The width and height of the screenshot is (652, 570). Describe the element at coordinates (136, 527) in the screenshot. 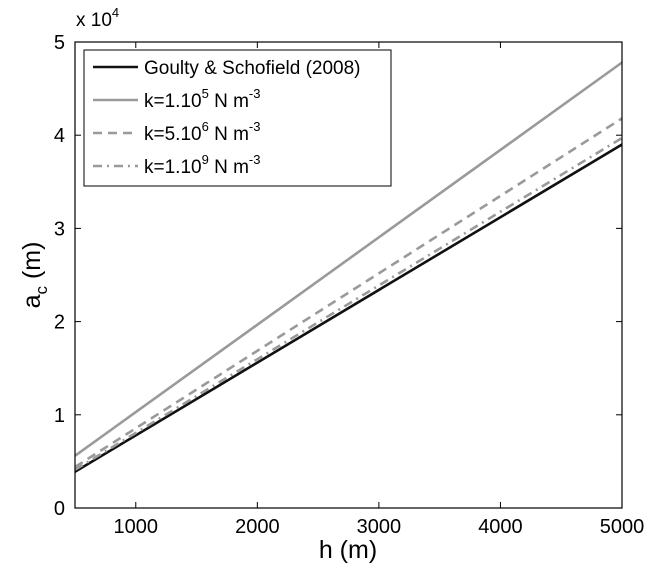

I see `x-tick-label: 1000` at that location.